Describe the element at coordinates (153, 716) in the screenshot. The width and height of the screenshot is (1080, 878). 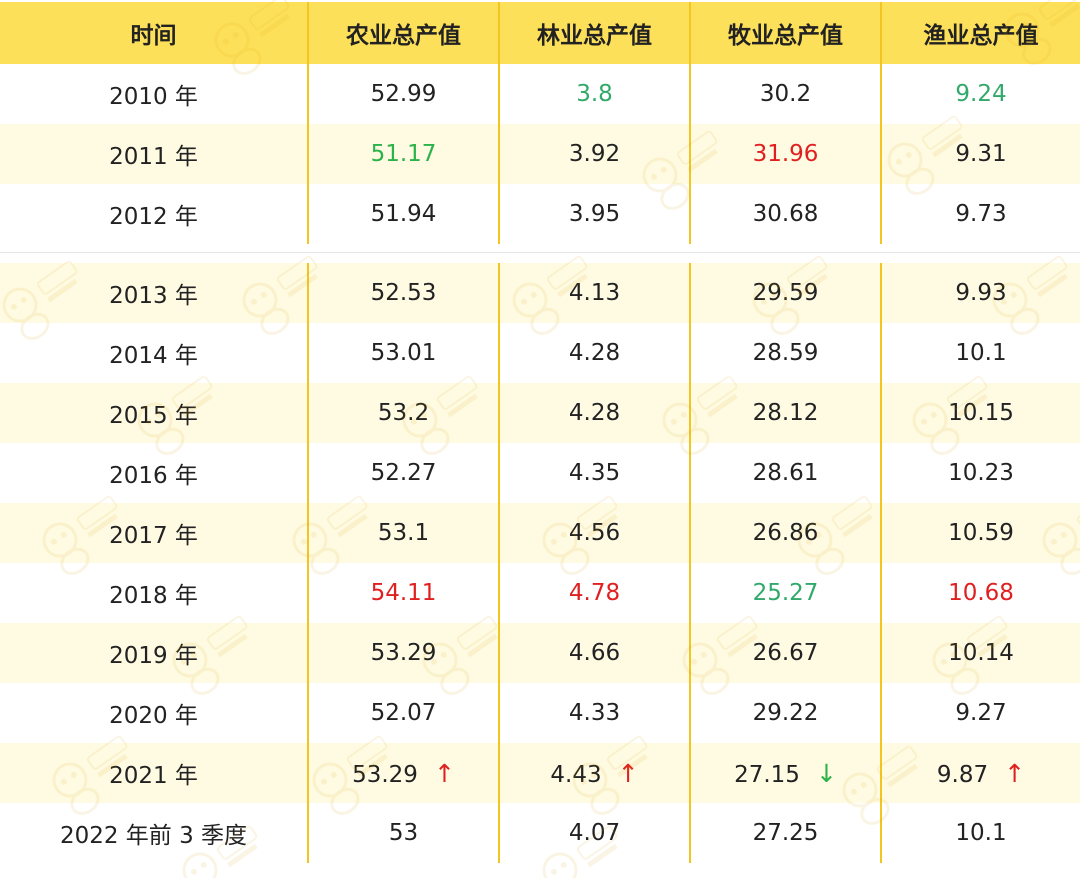
I see `cell-value: 2020 年` at that location.